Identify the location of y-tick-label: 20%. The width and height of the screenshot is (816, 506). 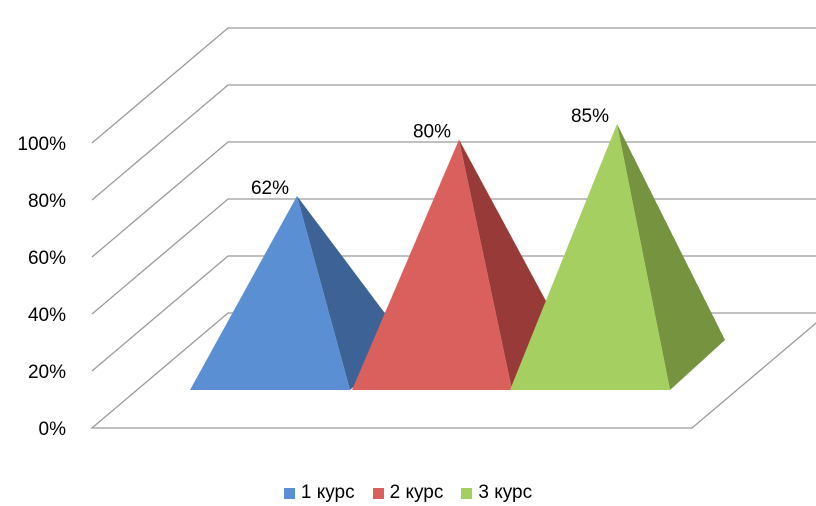
(47, 372).